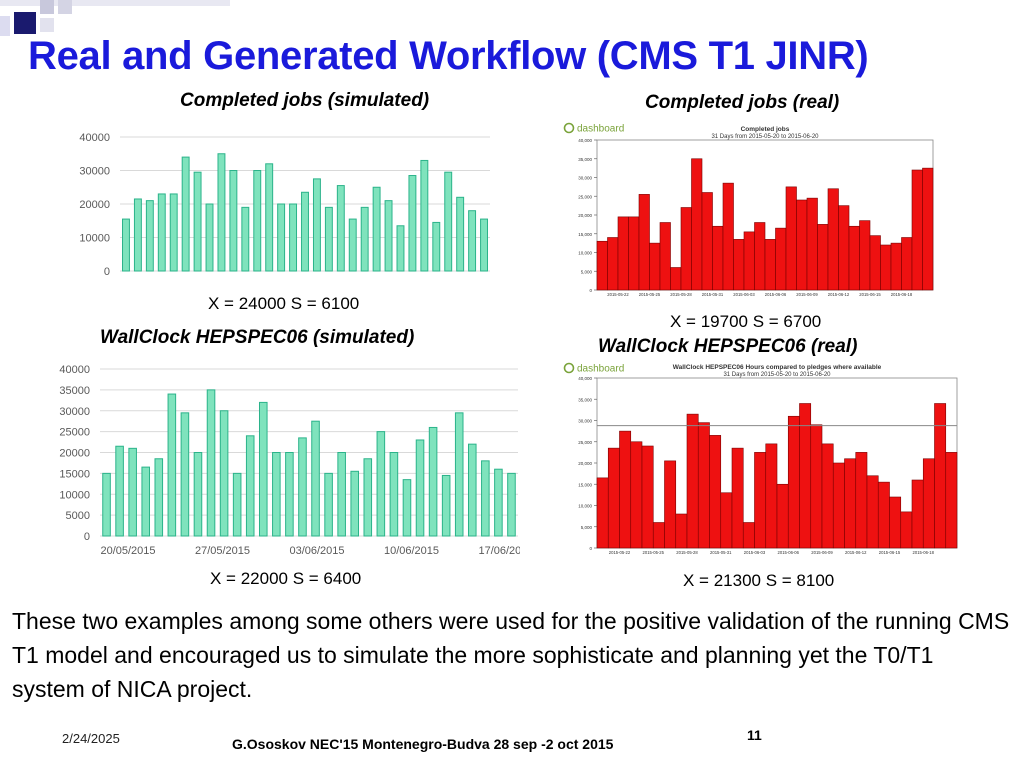 This screenshot has width=1024, height=768. What do you see at coordinates (569, 368) in the screenshot?
I see `dashboard-logo-icon` at bounding box center [569, 368].